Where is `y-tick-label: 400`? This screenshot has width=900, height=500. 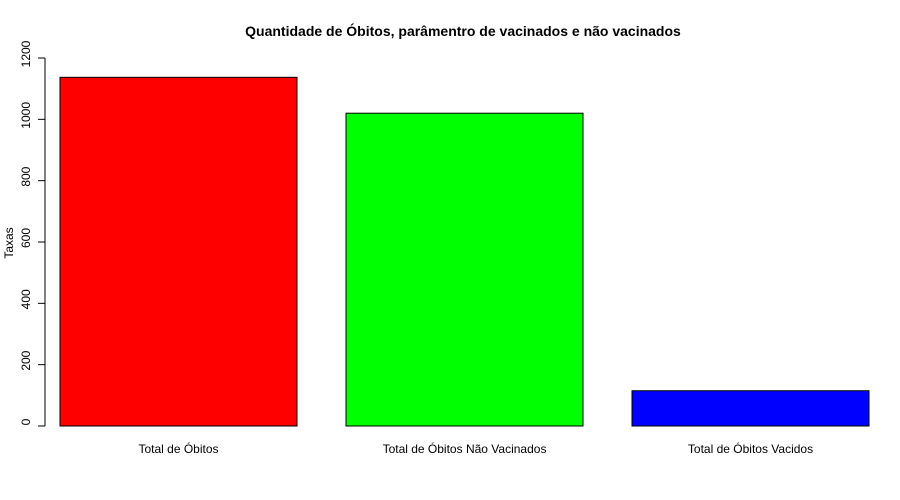 y-tick-label: 400 is located at coordinates (26, 299).